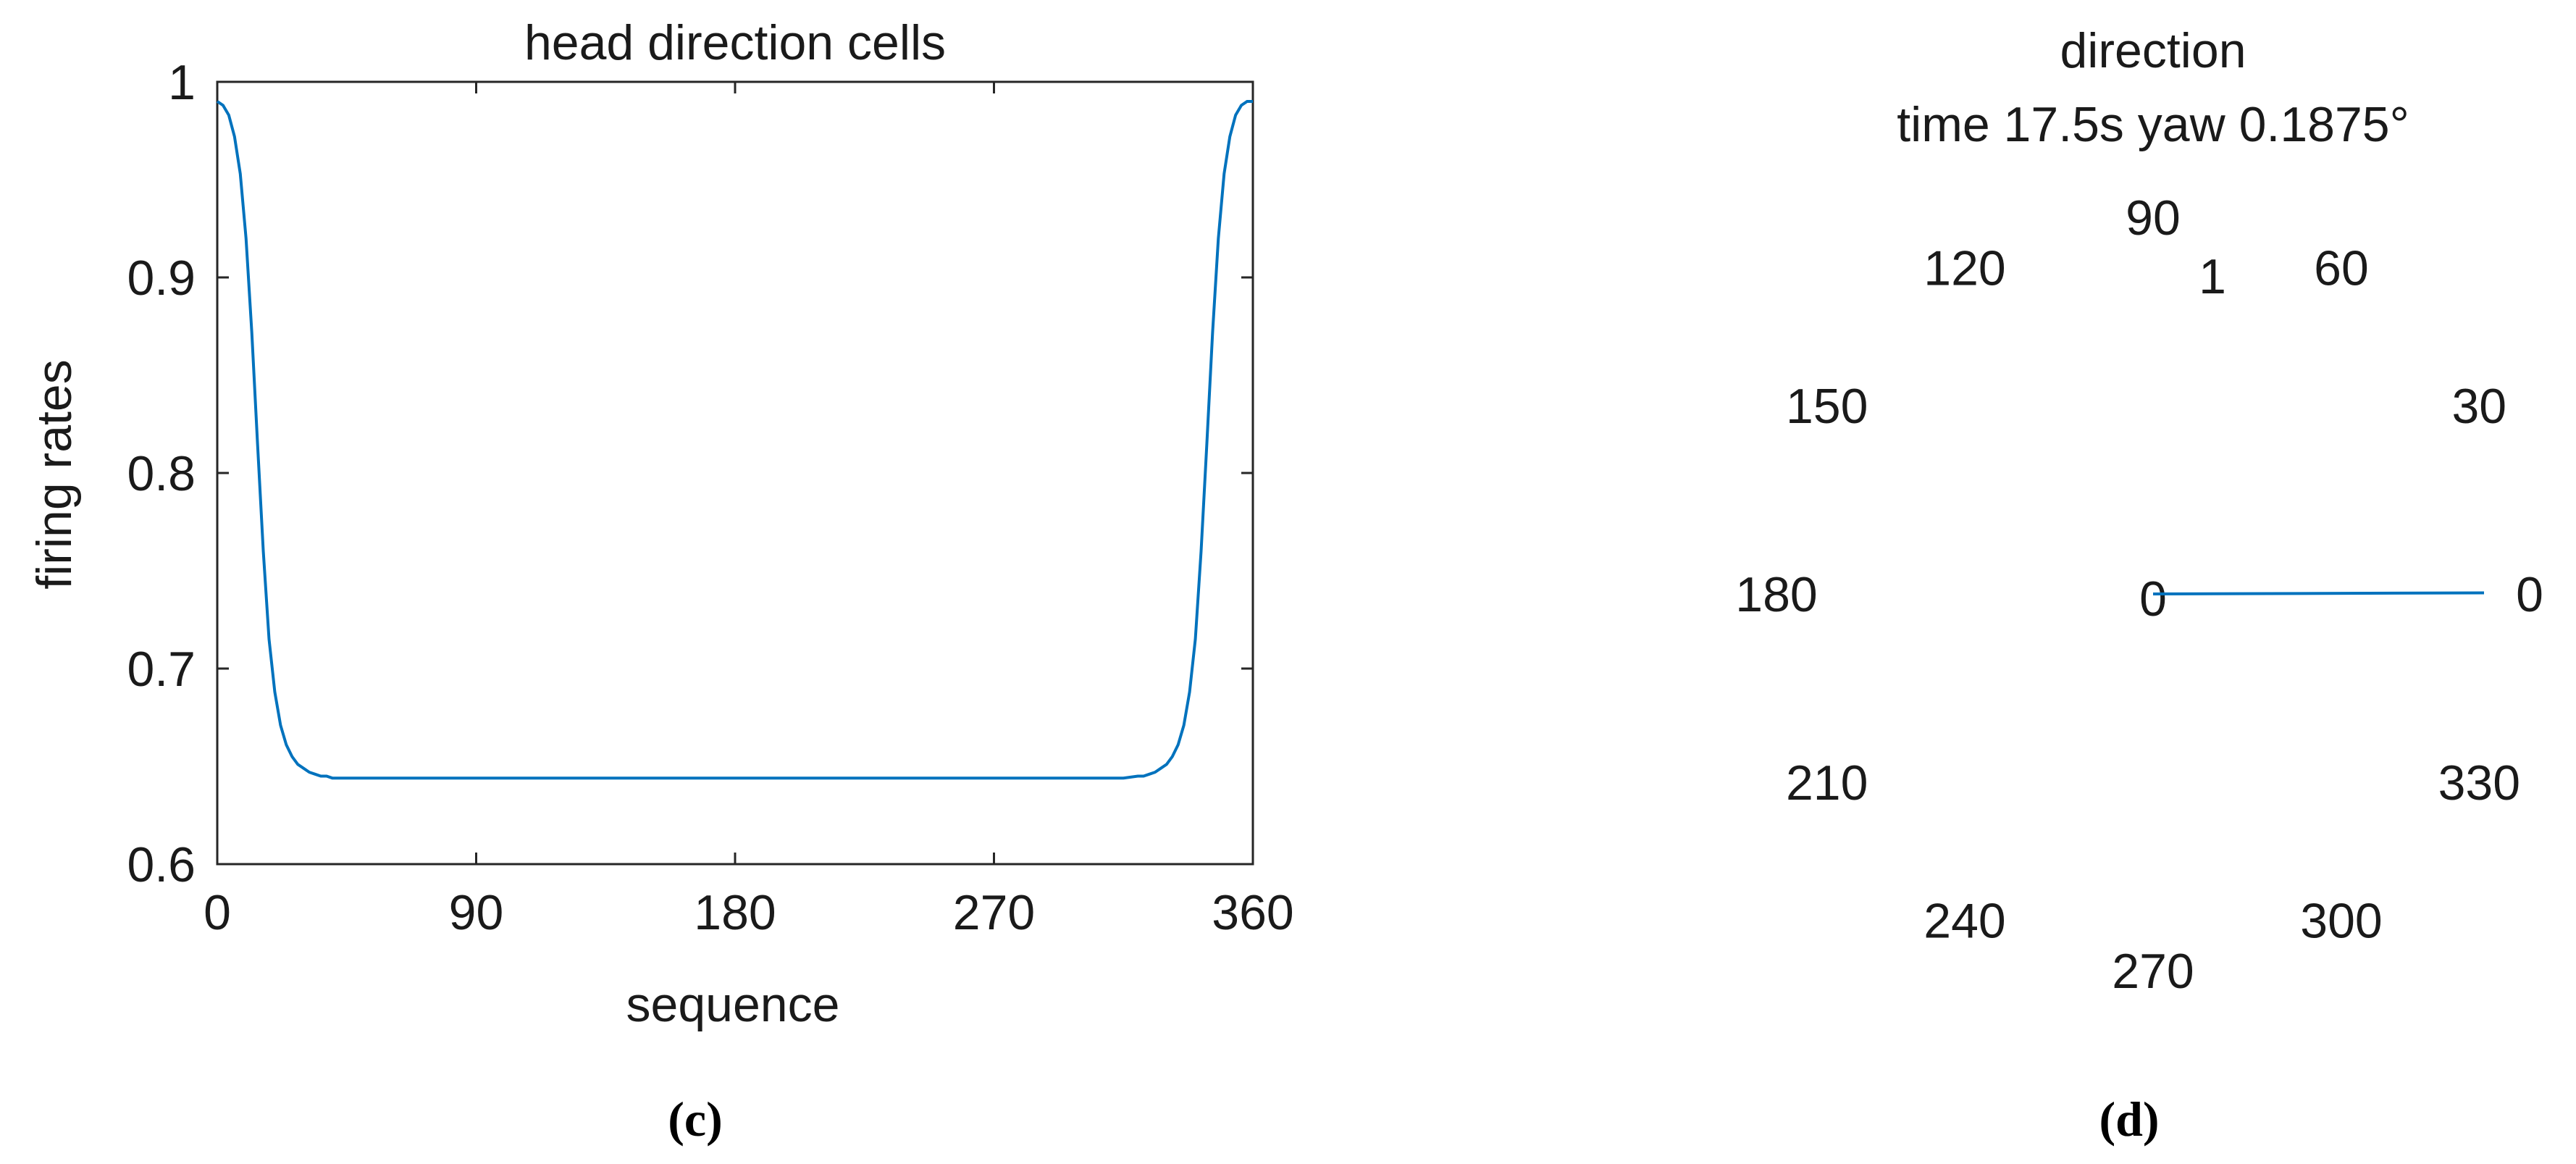 This screenshot has height=1164, width=2576. I want to click on angle-label: 240, so click(1964, 920).